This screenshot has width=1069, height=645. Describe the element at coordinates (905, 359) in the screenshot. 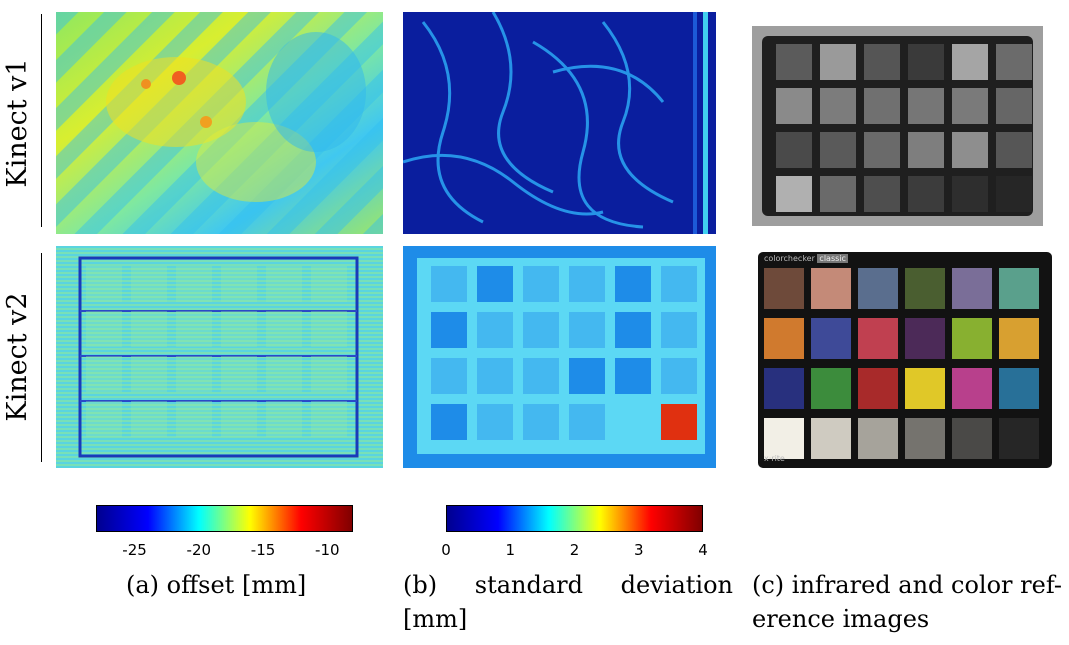

I see `color-checker-image: colorchecker classic x·rite` at that location.